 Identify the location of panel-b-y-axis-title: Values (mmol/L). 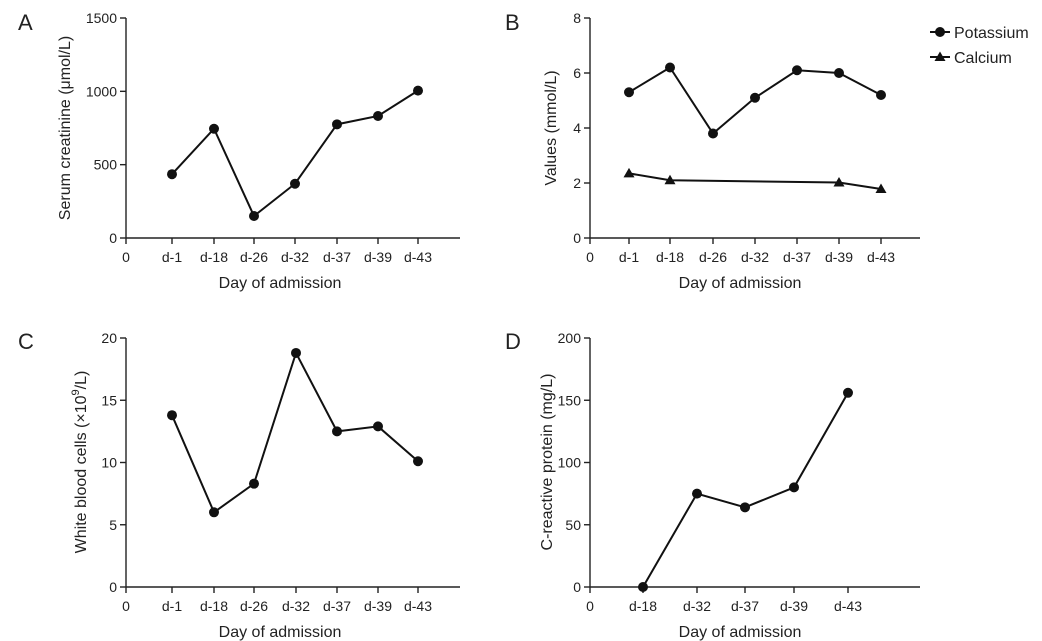
(551, 127).